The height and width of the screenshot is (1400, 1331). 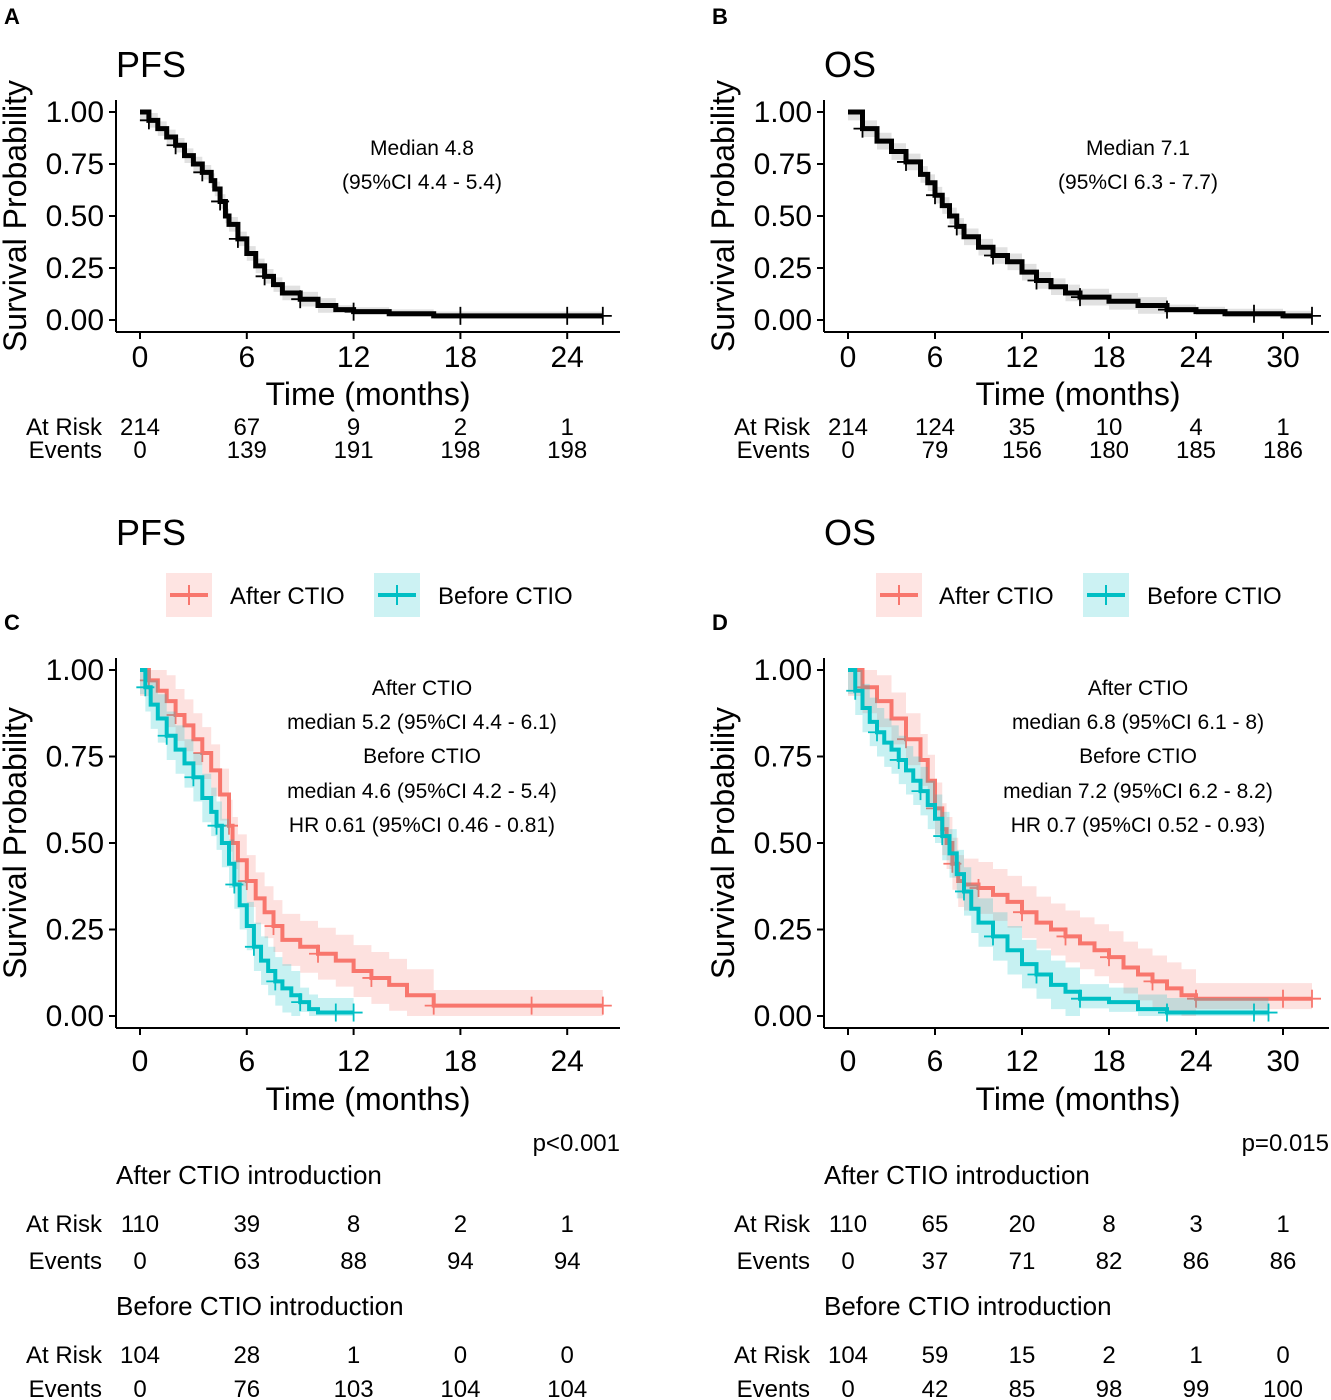 I want to click on risk-cell-events: 156, so click(x=1022, y=450).